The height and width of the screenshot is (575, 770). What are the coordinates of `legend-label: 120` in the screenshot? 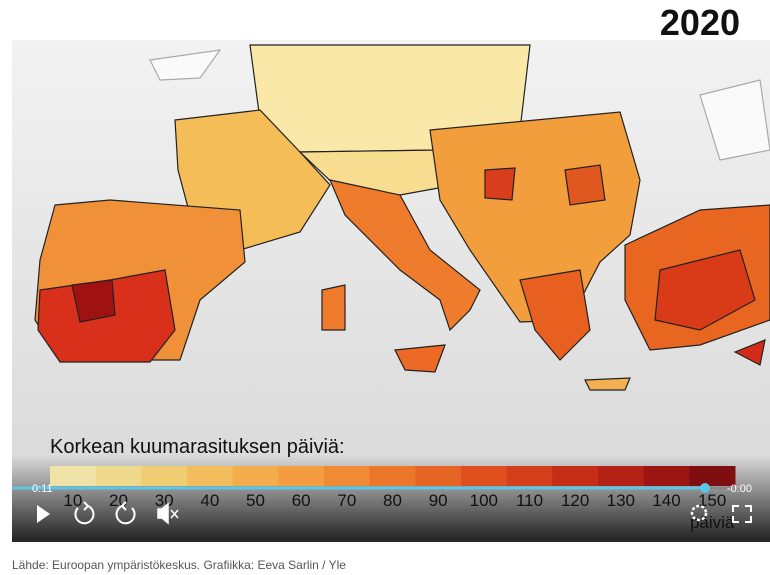 It's located at (575, 500).